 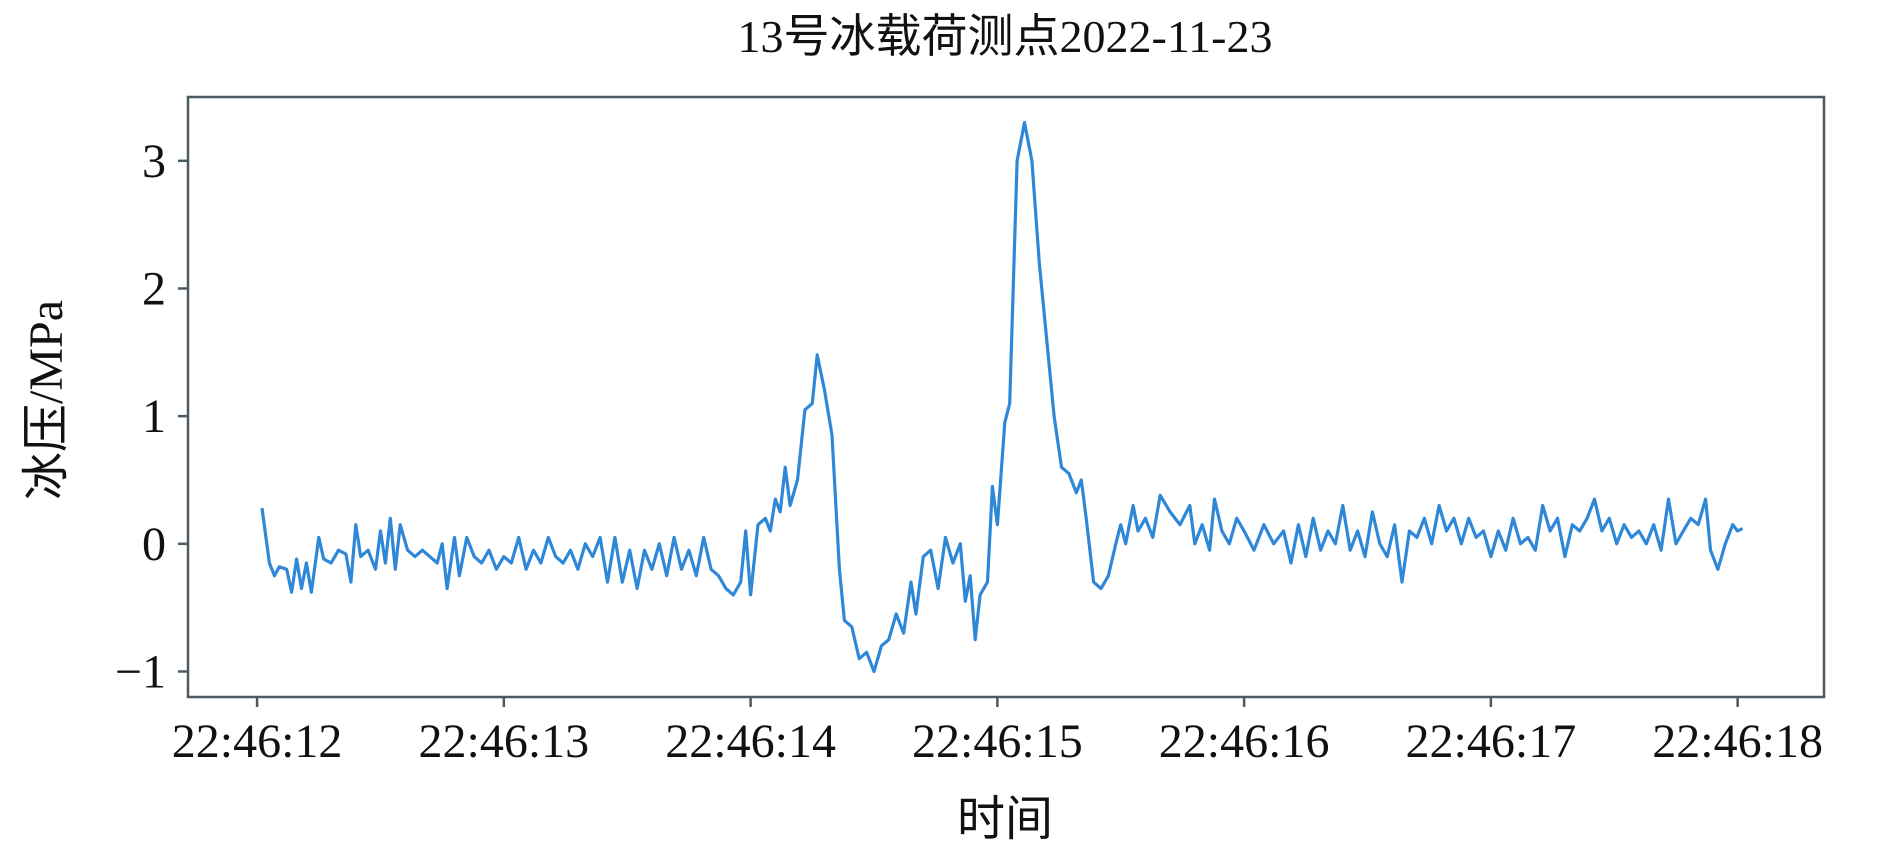 What do you see at coordinates (504, 741) in the screenshot?
I see `x-tick-label: 22:46:13` at bounding box center [504, 741].